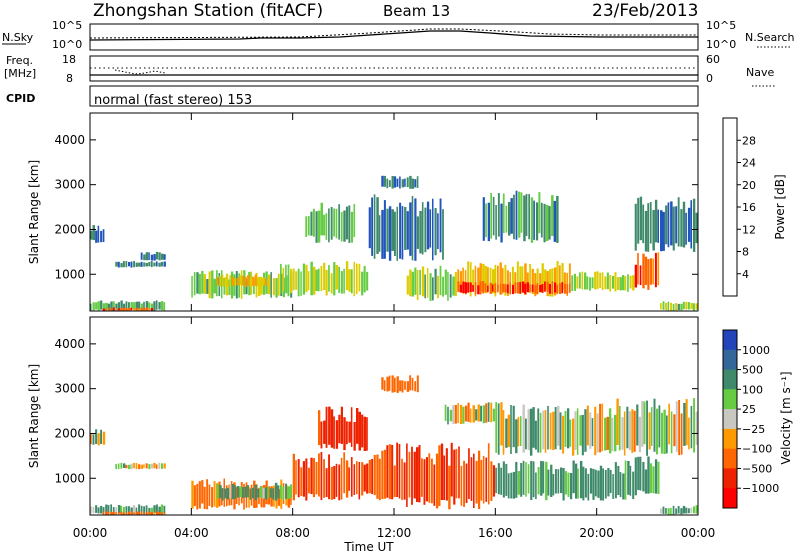 The height and width of the screenshot is (554, 800). What do you see at coordinates (140, 72) in the screenshot?
I see `nave-dip` at bounding box center [140, 72].